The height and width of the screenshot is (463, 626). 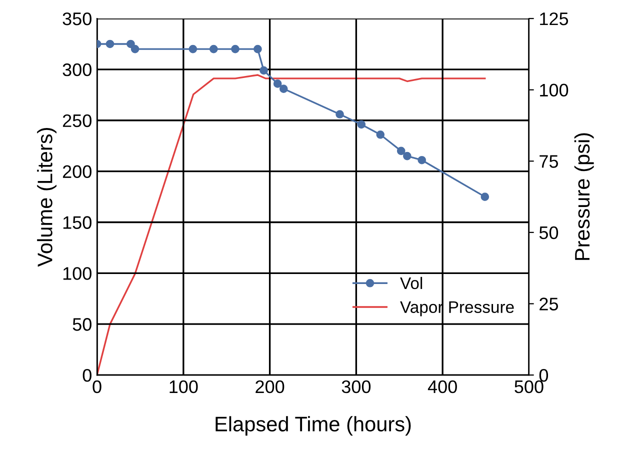 I want to click on y-tick-label: 100, so click(x=77, y=273).